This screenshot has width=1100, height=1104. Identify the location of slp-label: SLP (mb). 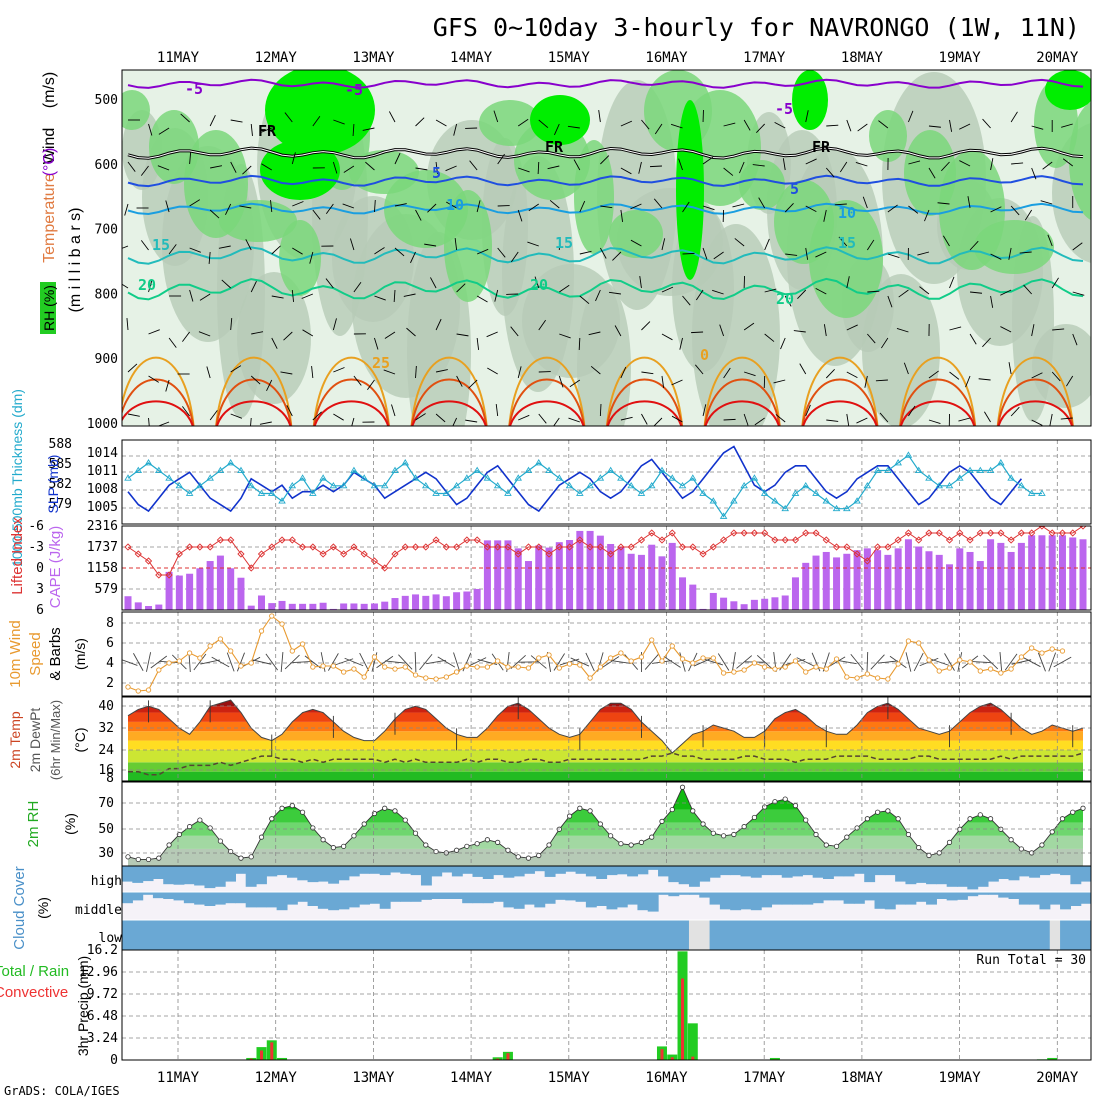
(53, 484).